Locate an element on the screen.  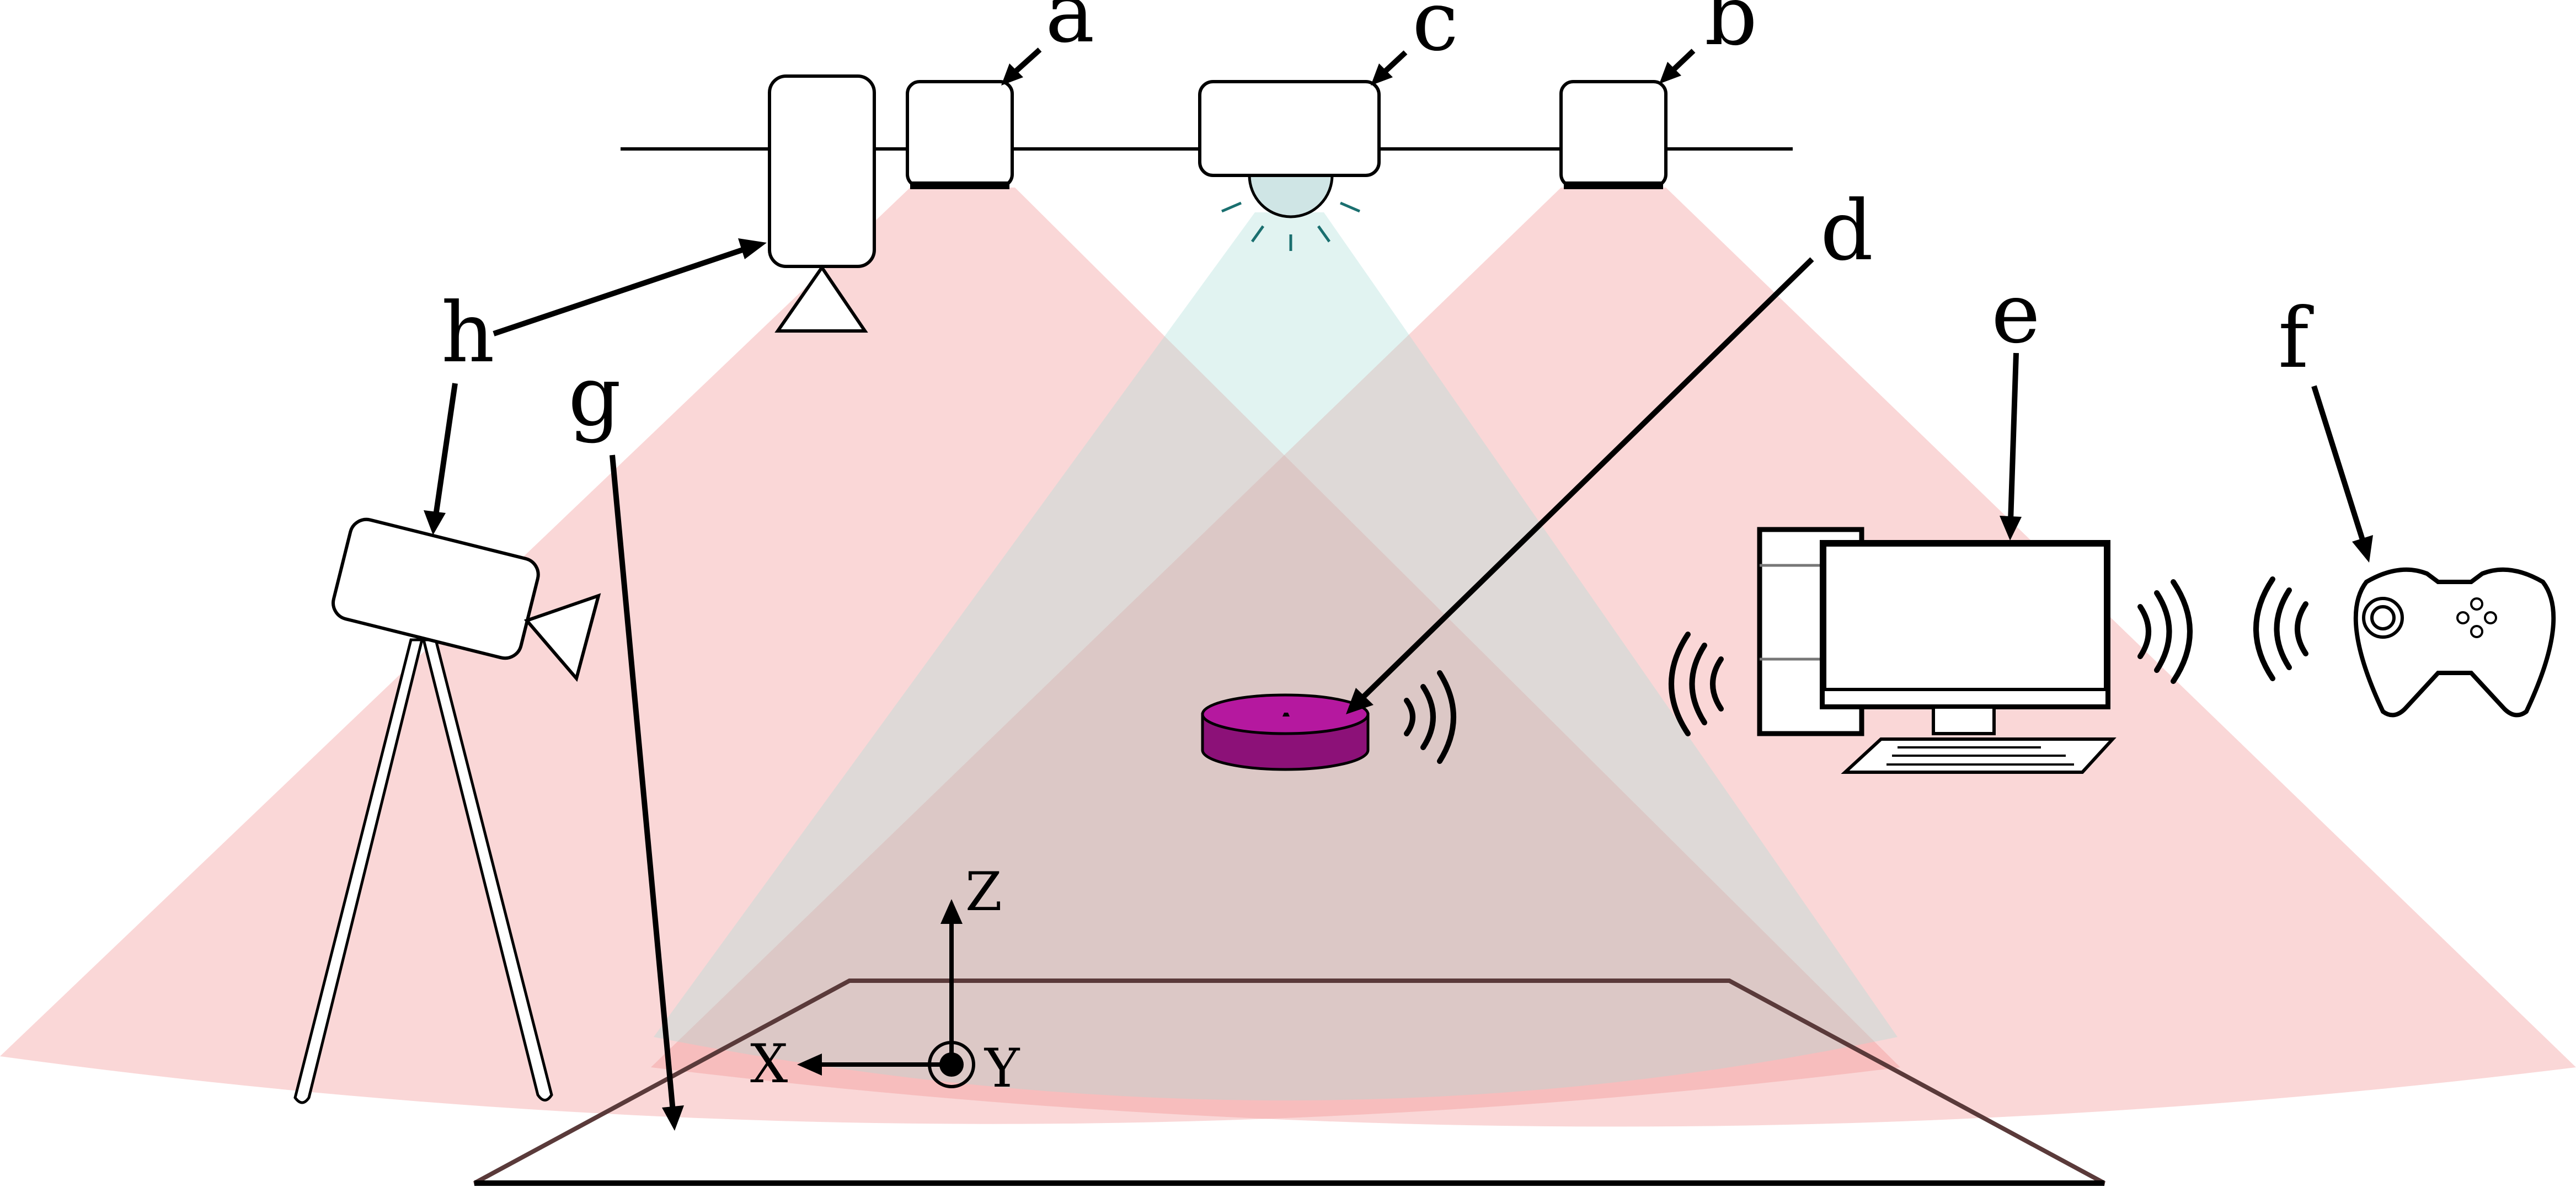
label-g: g is located at coordinates (594, 397).